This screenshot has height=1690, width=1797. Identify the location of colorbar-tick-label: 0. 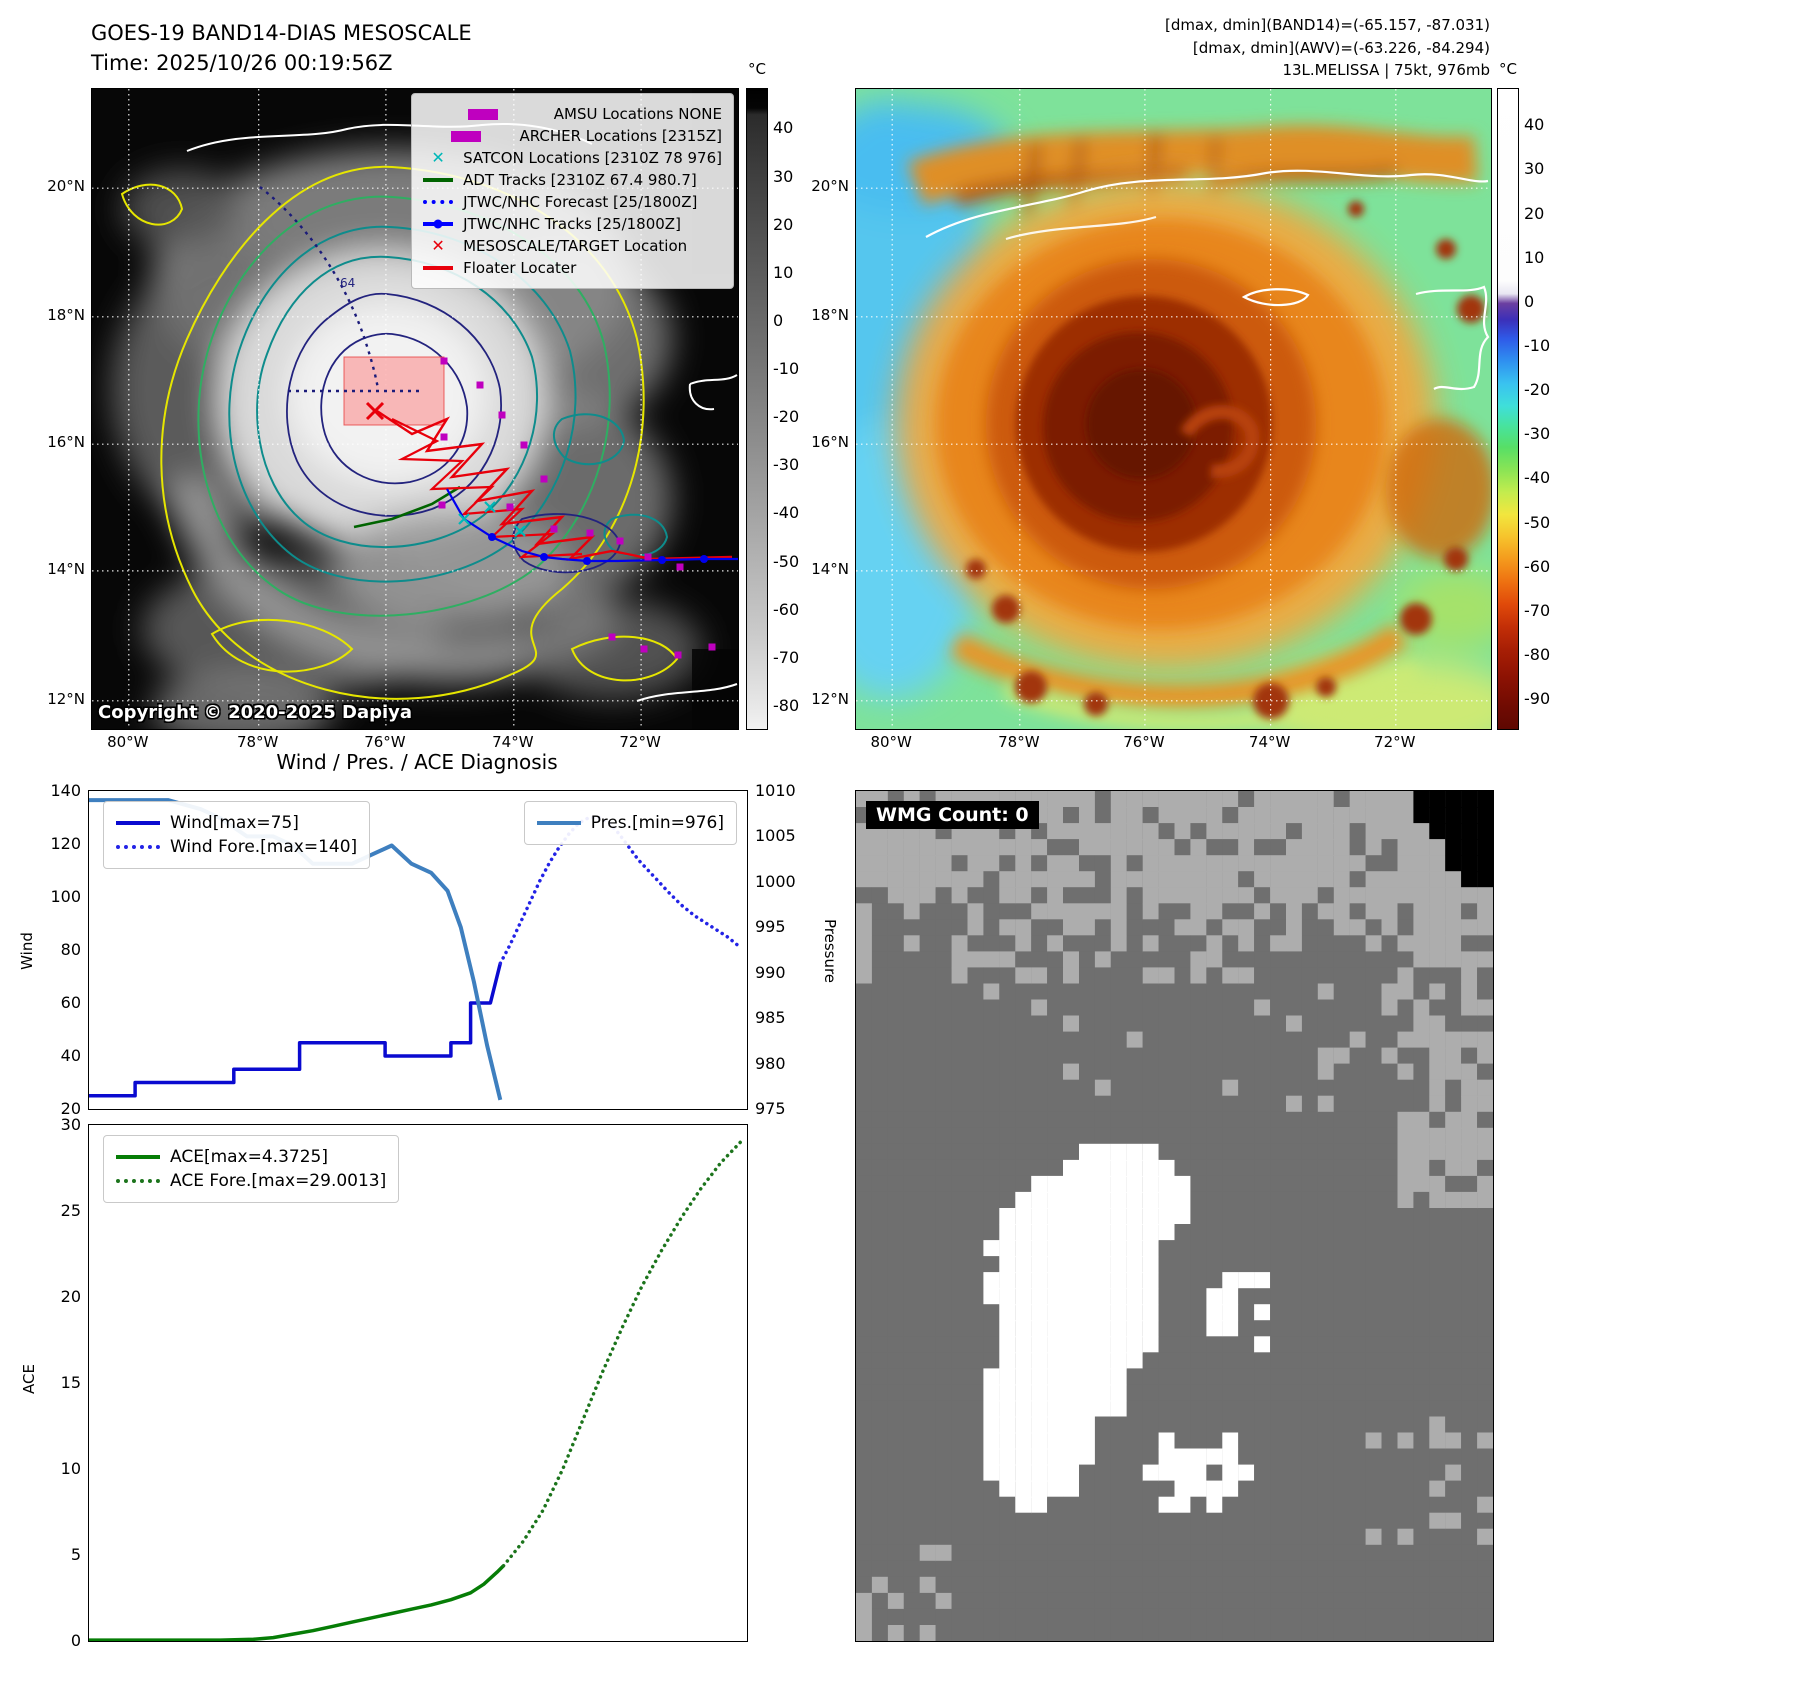
(778, 320).